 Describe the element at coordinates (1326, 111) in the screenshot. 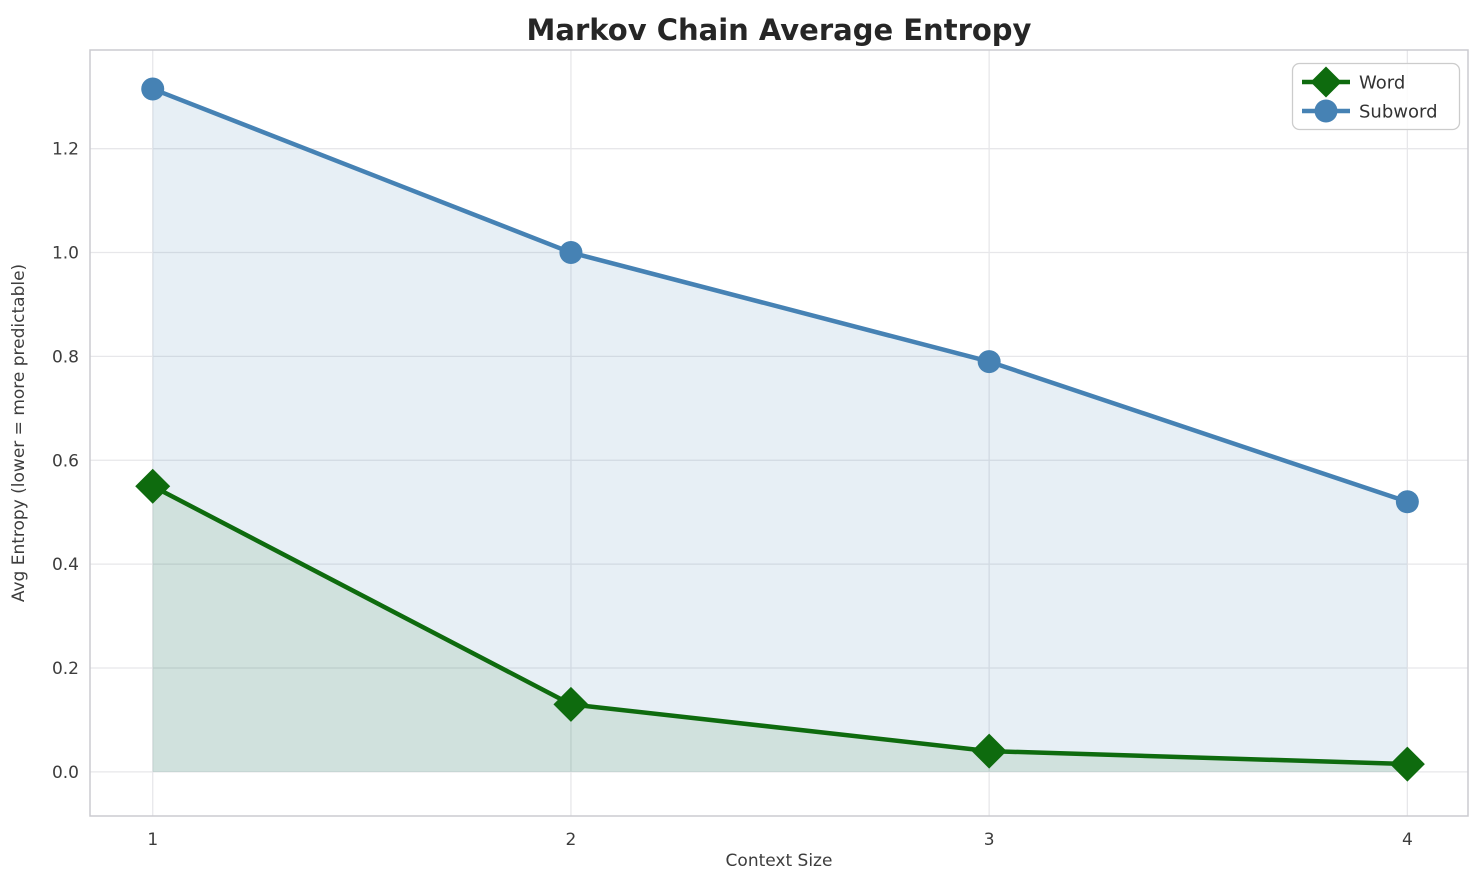

I see `legend-subword-circle-icon` at that location.